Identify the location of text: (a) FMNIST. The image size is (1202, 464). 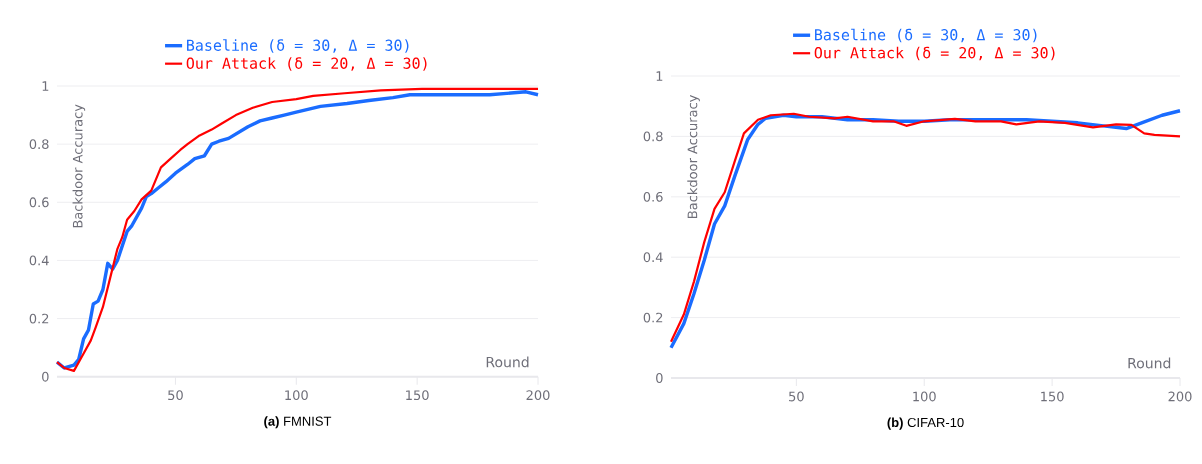
(298, 422).